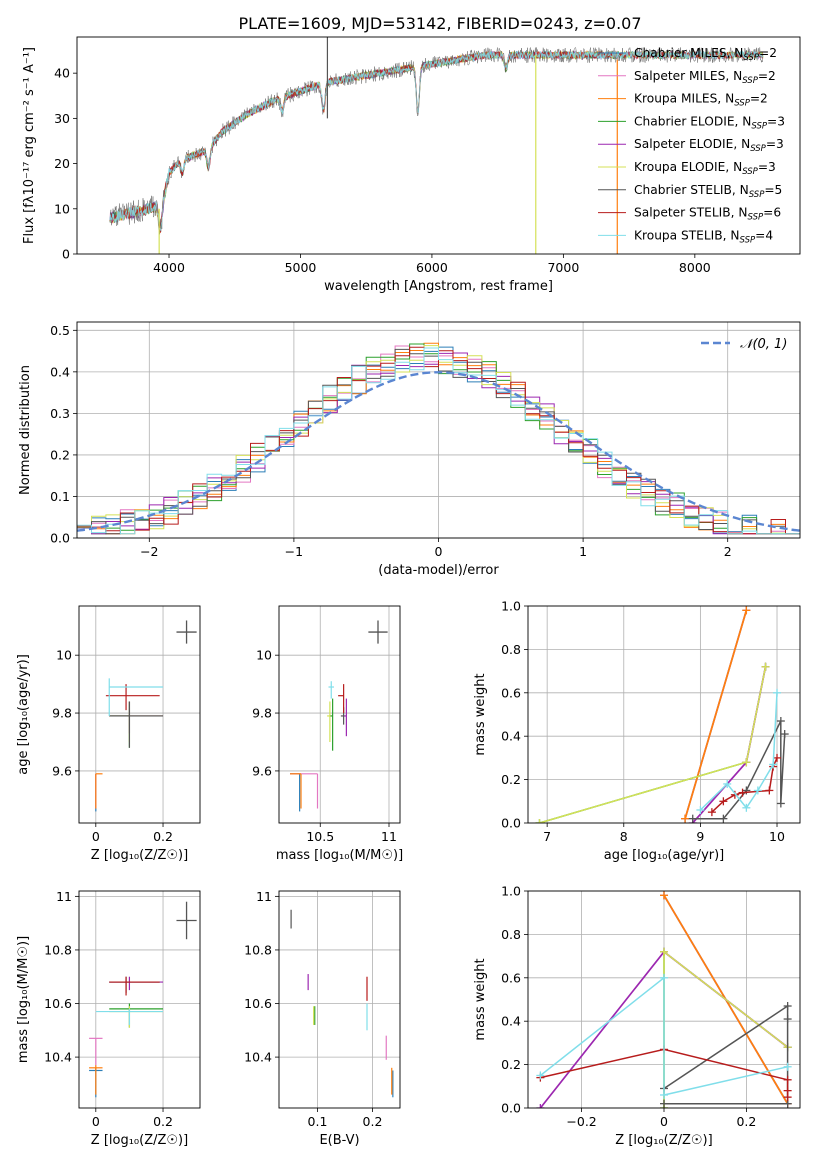 The image size is (819, 1170). I want to click on y-tick-label: 30, so click(62, 118).